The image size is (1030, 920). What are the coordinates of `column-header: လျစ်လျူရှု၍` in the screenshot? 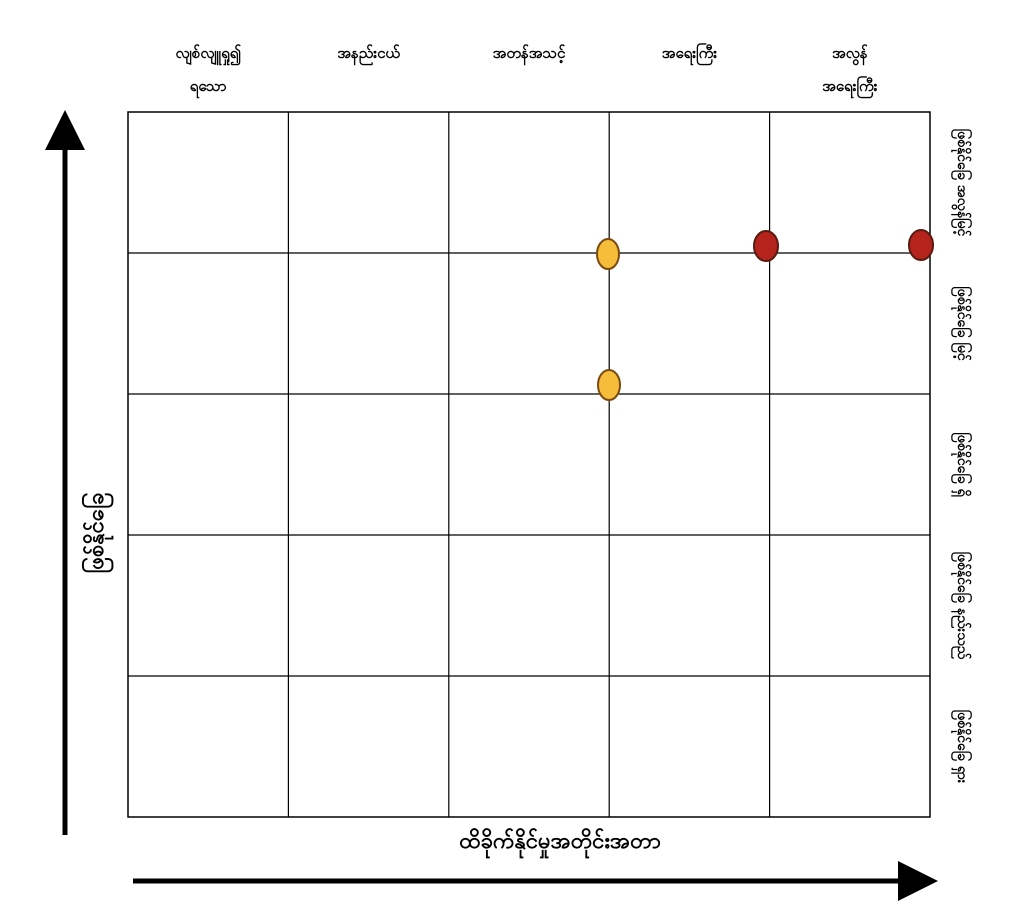 It's located at (207, 54).